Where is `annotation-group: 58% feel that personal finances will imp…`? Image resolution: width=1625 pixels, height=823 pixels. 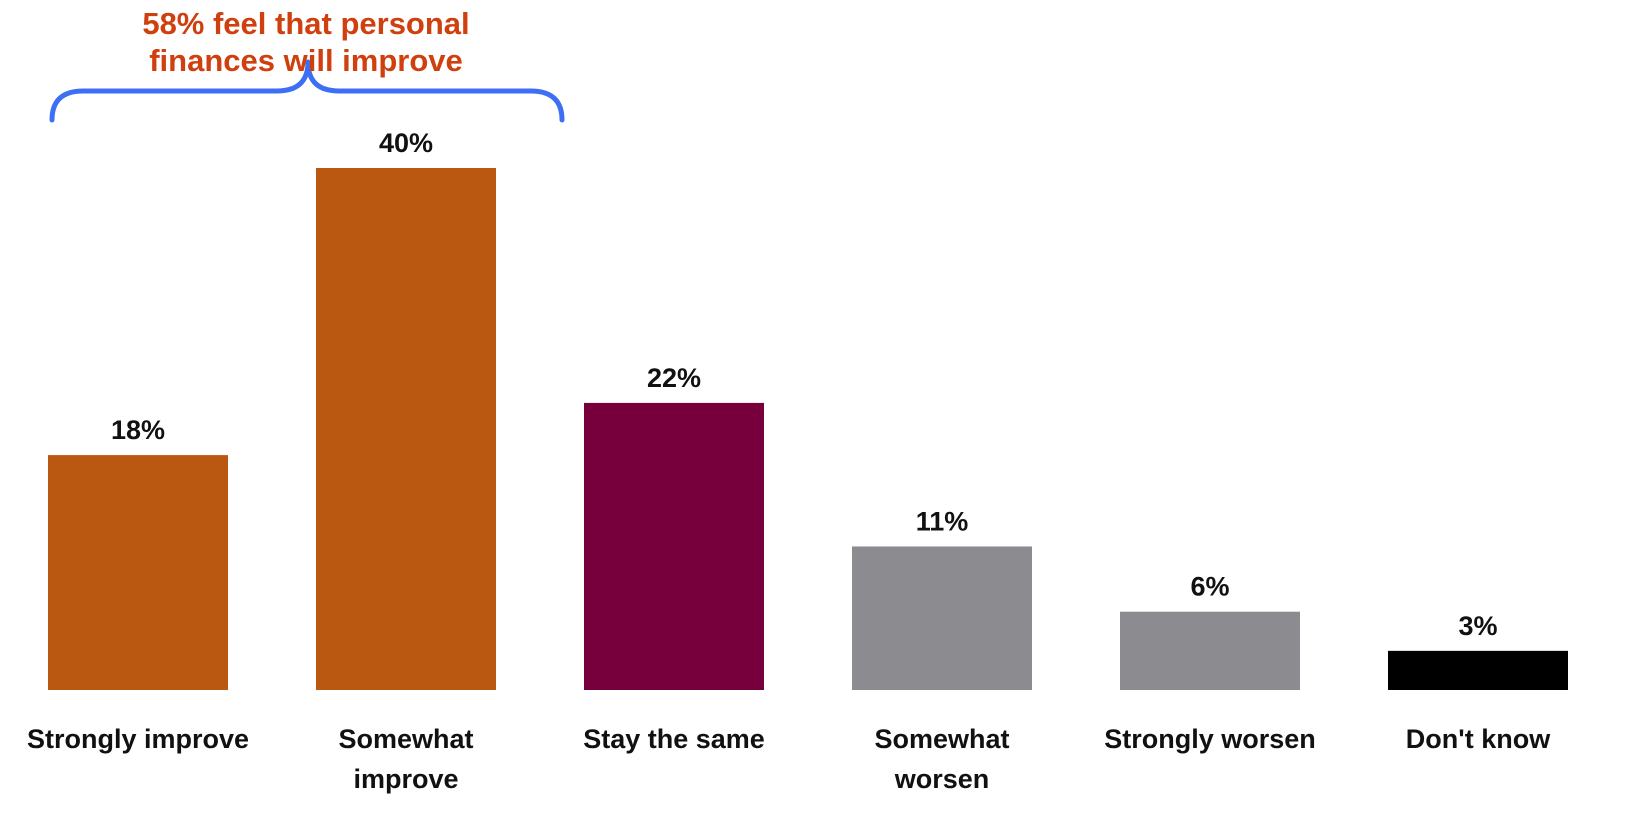 annotation-group: 58% feel that personal finances will imp… is located at coordinates (307, 64).